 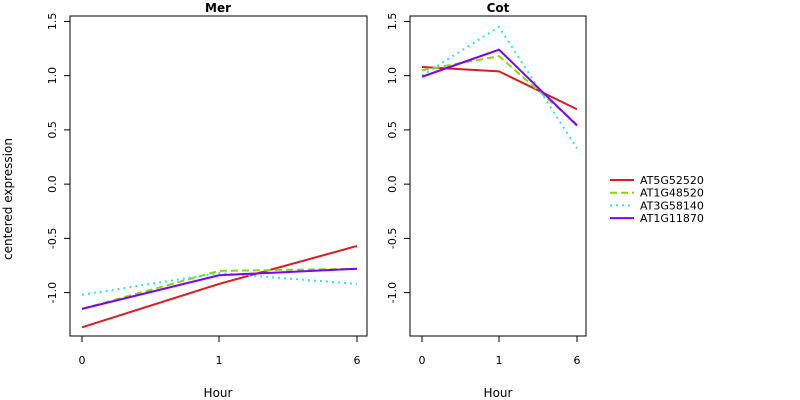 What do you see at coordinates (672, 193) in the screenshot?
I see `legend-label: AT1G48520` at bounding box center [672, 193].